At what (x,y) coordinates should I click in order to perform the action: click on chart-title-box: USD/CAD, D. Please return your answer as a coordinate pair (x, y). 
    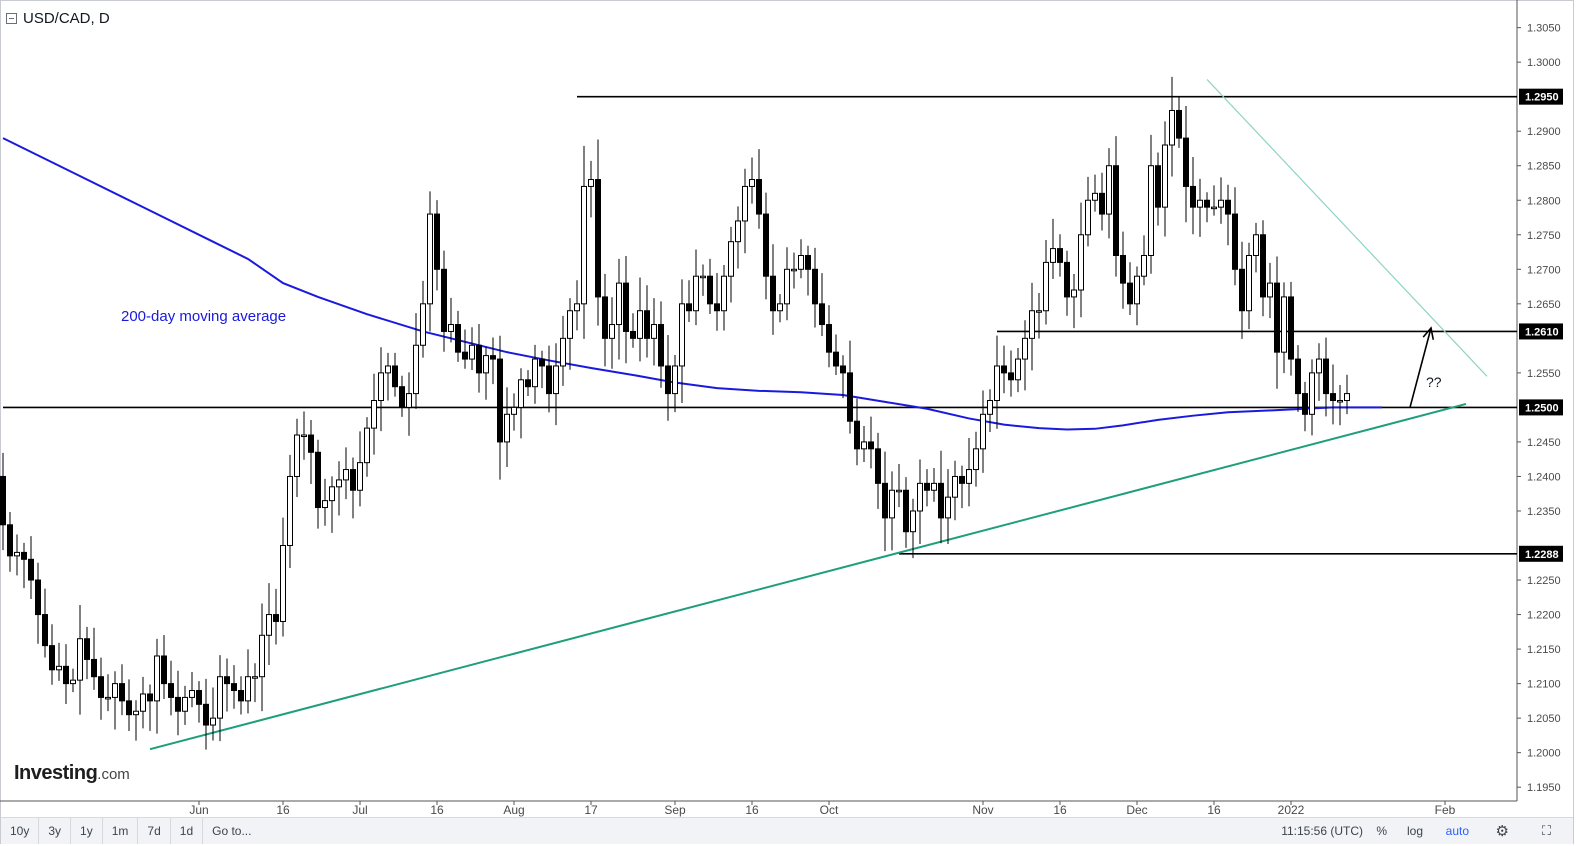
    Looking at the image, I should click on (58, 18).